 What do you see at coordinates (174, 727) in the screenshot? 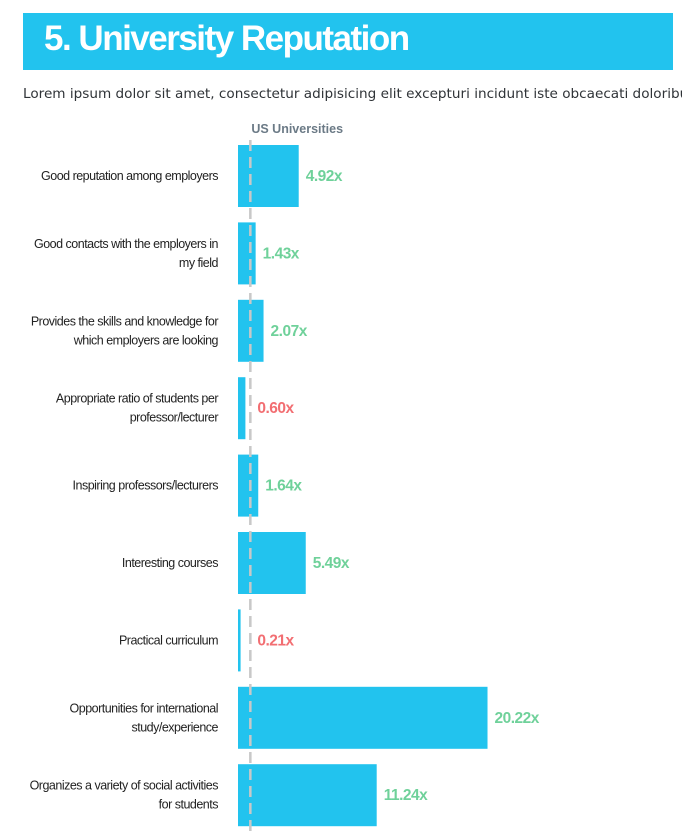
I see `category-label: study/experience` at bounding box center [174, 727].